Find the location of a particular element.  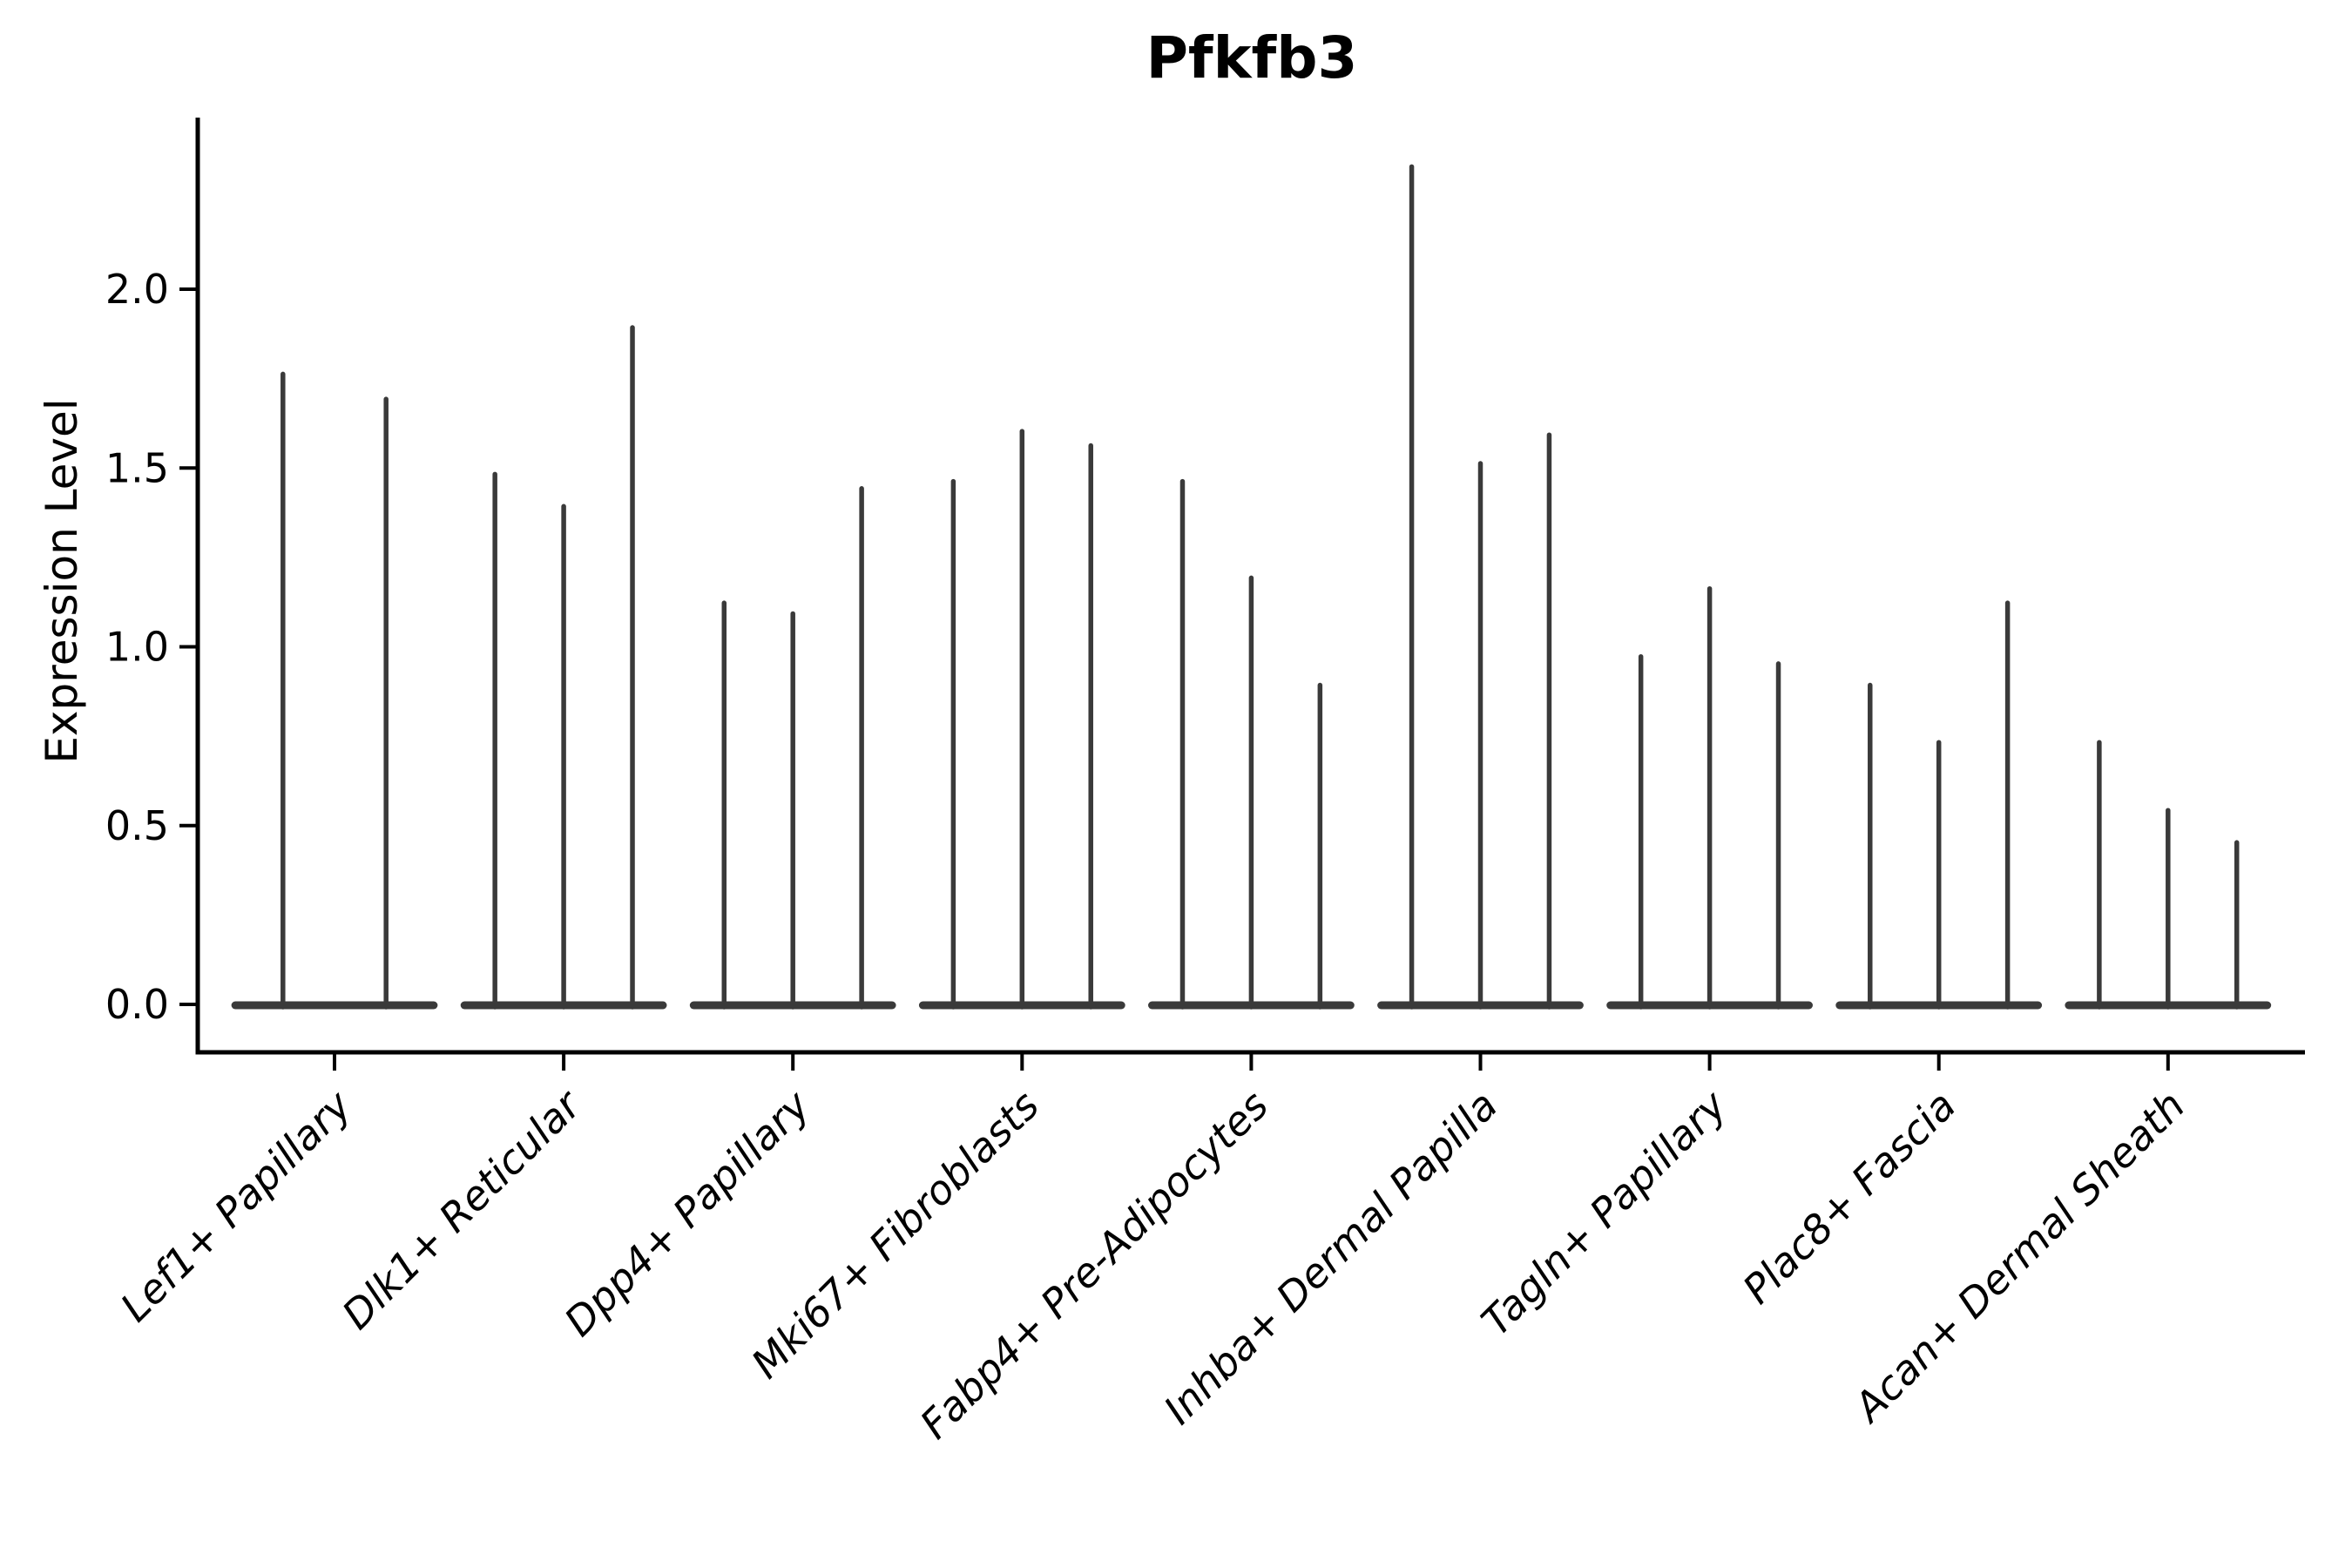

y-tick-label: 2.0 is located at coordinates (137, 289).